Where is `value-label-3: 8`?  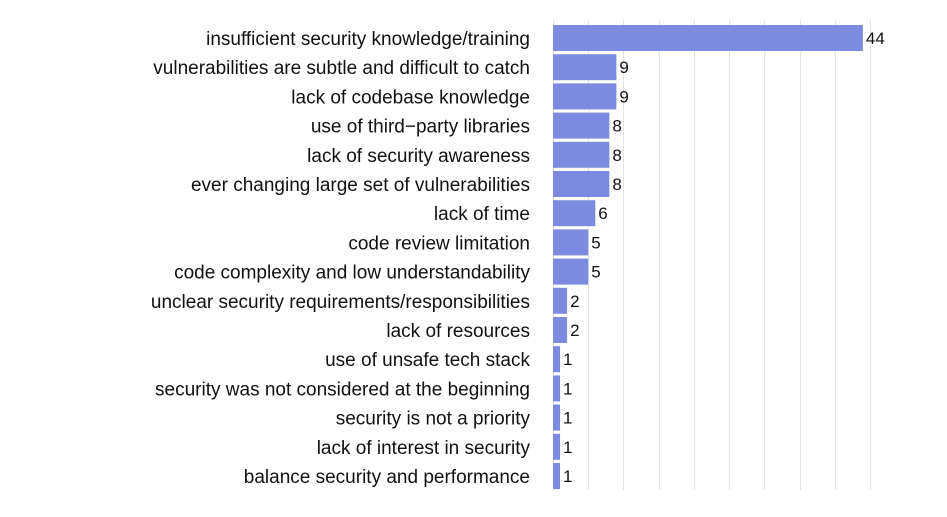
value-label-3: 8 is located at coordinates (616, 126).